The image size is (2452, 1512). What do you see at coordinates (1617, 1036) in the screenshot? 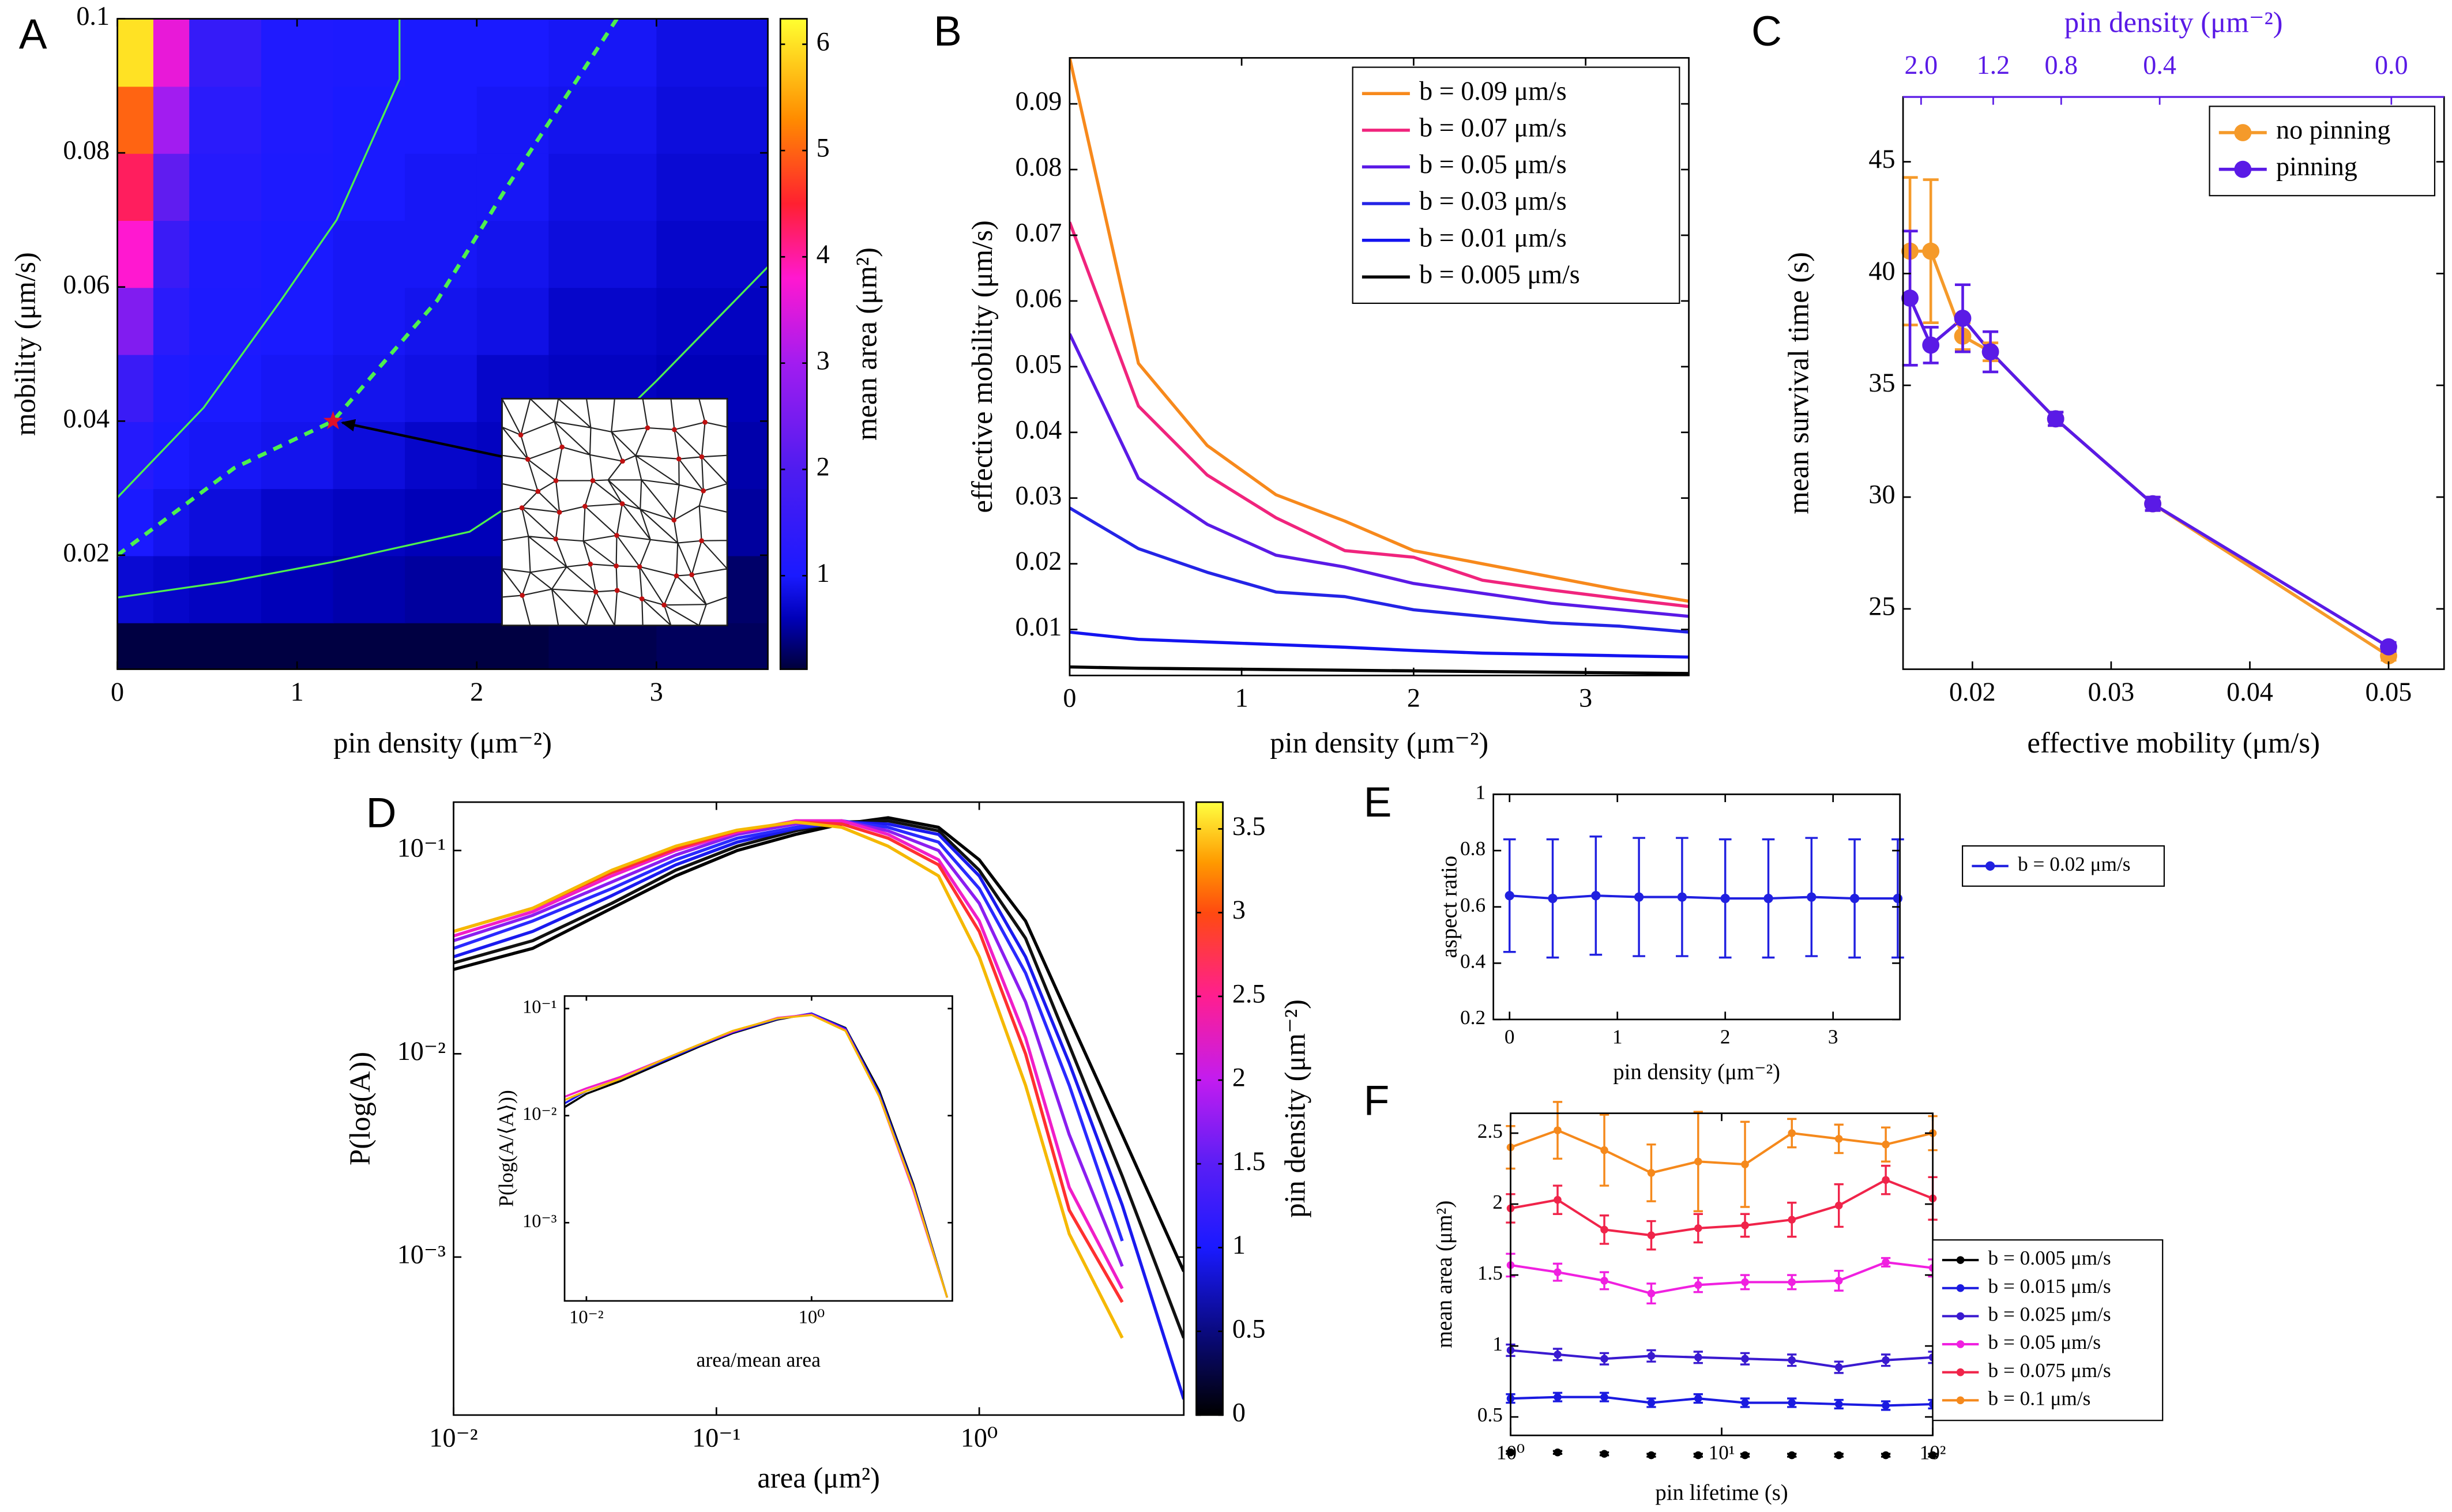
I see `x-tick-label: 1` at bounding box center [1617, 1036].